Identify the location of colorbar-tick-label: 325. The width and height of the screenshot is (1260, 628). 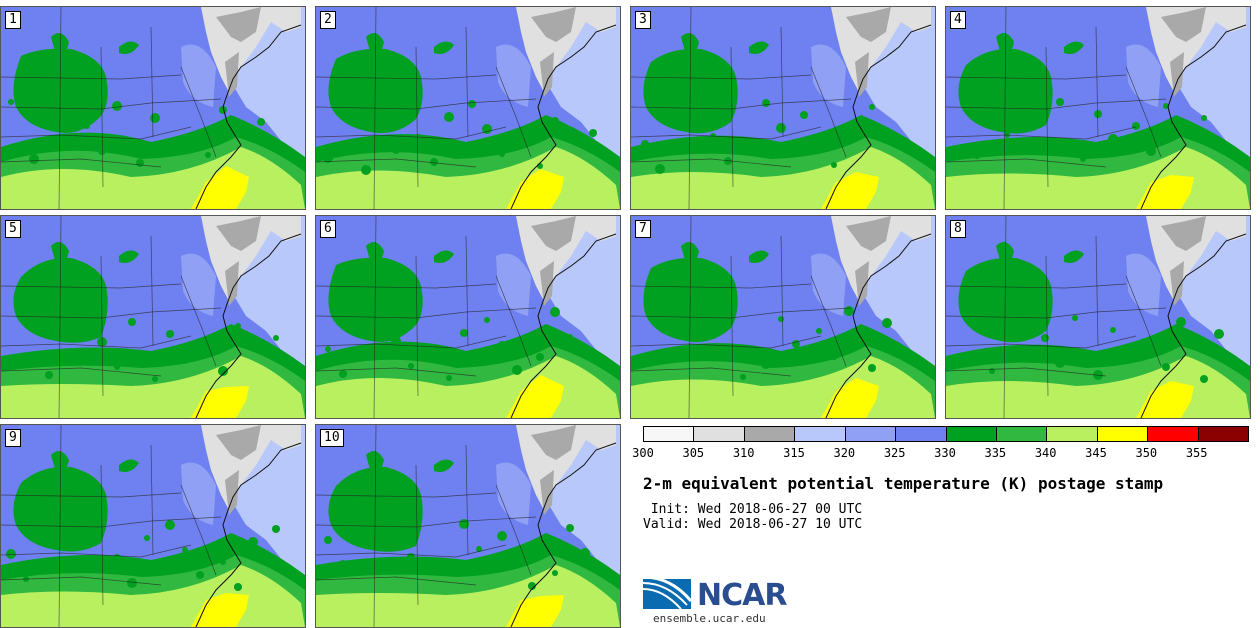
(894, 453).